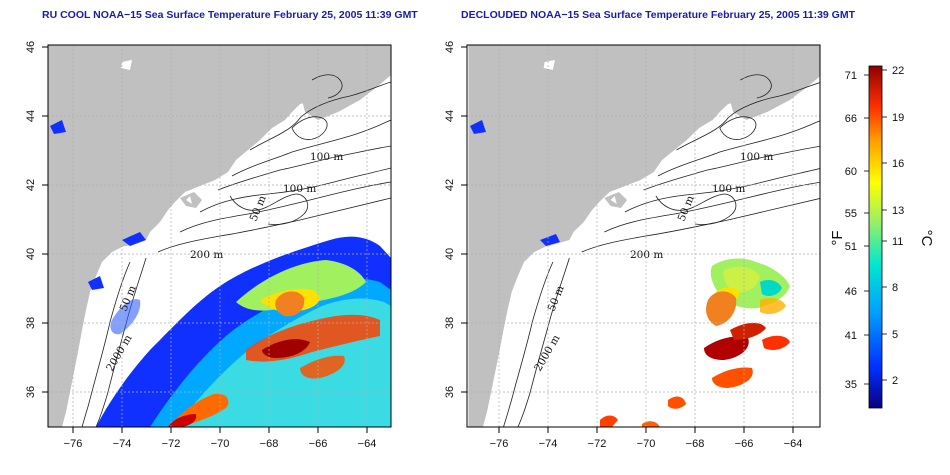 The width and height of the screenshot is (950, 475). I want to click on f-tick-label: 35, so click(851, 385).